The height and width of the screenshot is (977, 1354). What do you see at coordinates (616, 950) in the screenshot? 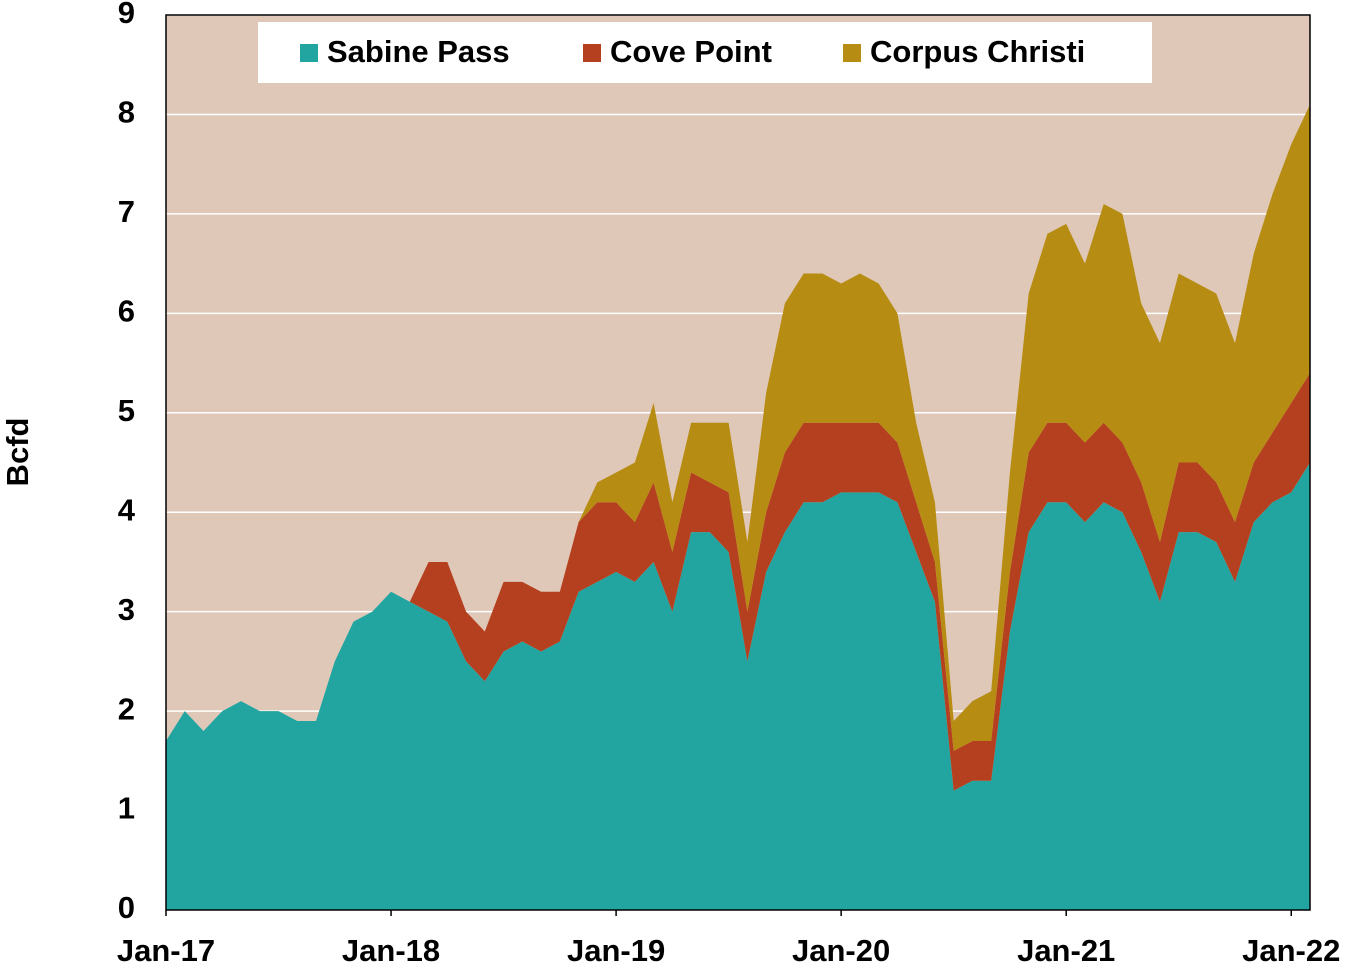
I see `x-tick-label: Jan-19` at bounding box center [616, 950].